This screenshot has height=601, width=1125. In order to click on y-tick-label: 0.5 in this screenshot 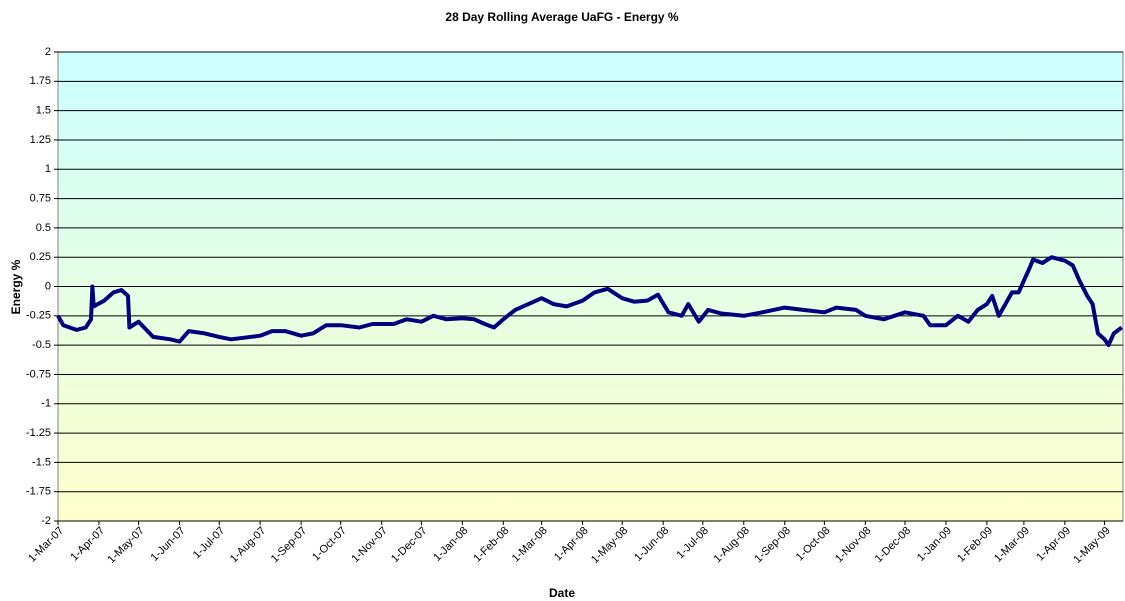, I will do `click(43, 228)`.